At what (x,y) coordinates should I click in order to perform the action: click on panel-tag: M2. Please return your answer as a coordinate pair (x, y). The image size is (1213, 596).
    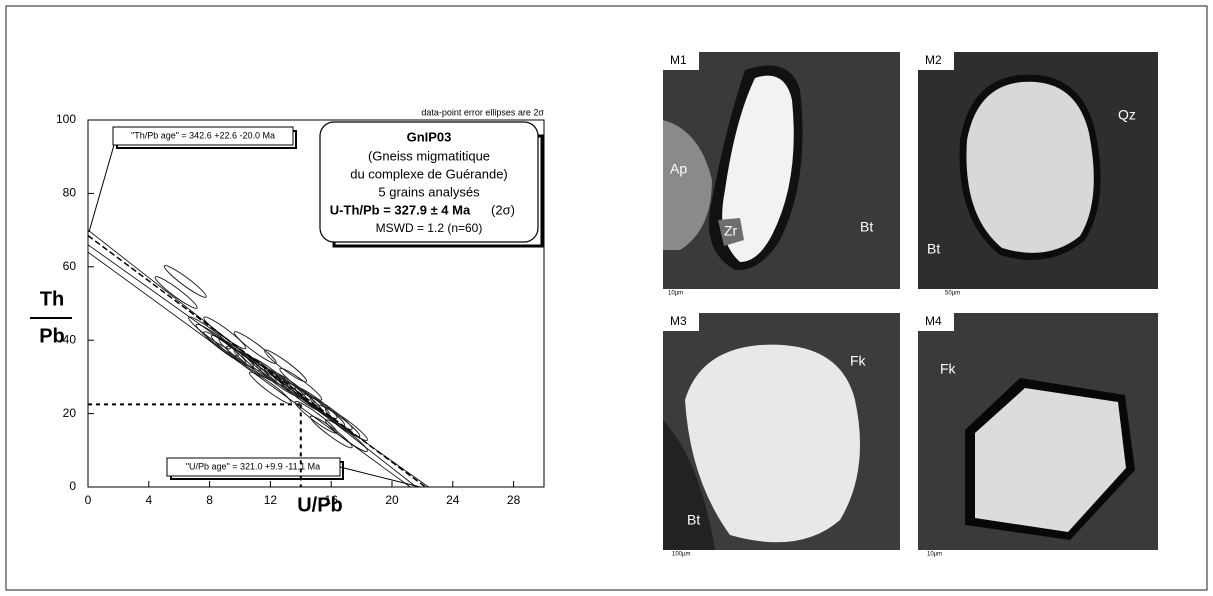
    Looking at the image, I should click on (933, 60).